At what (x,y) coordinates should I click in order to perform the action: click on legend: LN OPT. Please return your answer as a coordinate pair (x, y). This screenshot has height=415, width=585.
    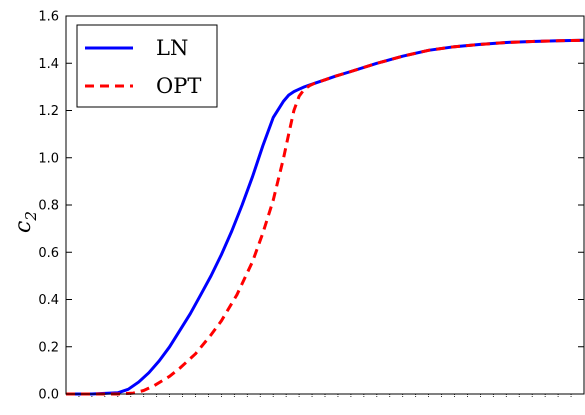
    Looking at the image, I should click on (147, 66).